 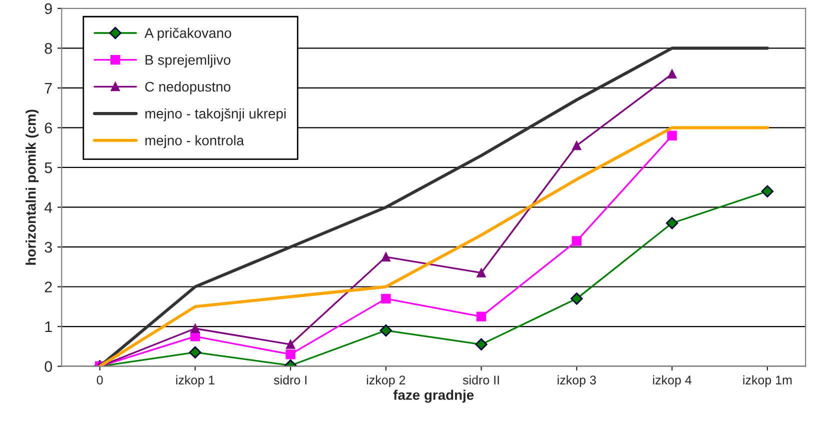 What do you see at coordinates (386, 381) in the screenshot?
I see `x-tick-label: izkop 2` at bounding box center [386, 381].